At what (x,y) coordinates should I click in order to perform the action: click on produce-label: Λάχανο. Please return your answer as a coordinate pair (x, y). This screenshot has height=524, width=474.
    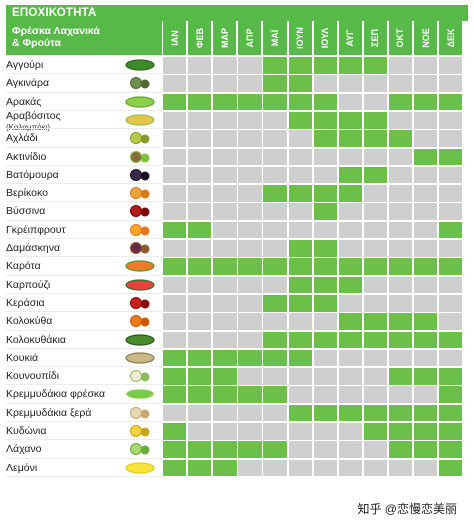
    Looking at the image, I should click on (65, 449).